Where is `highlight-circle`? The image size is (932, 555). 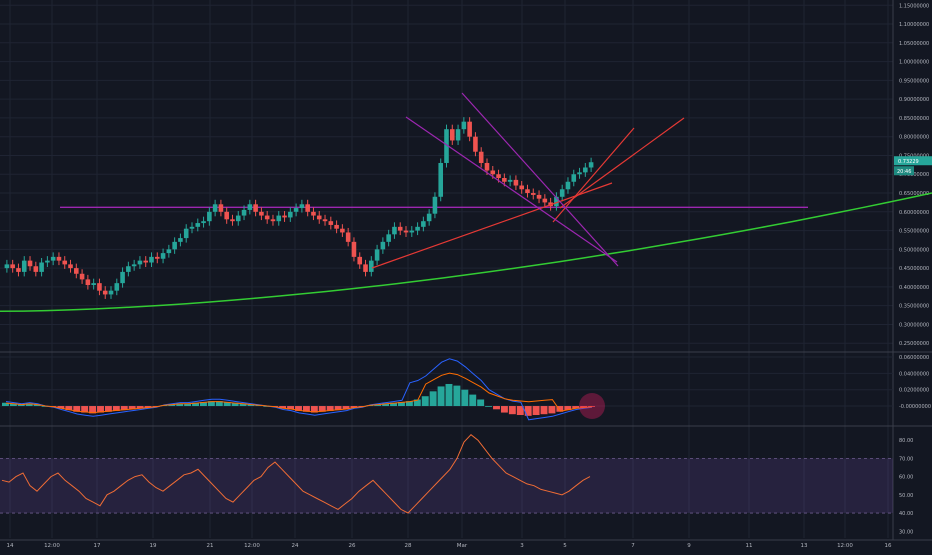
highlight-circle is located at coordinates (592, 406).